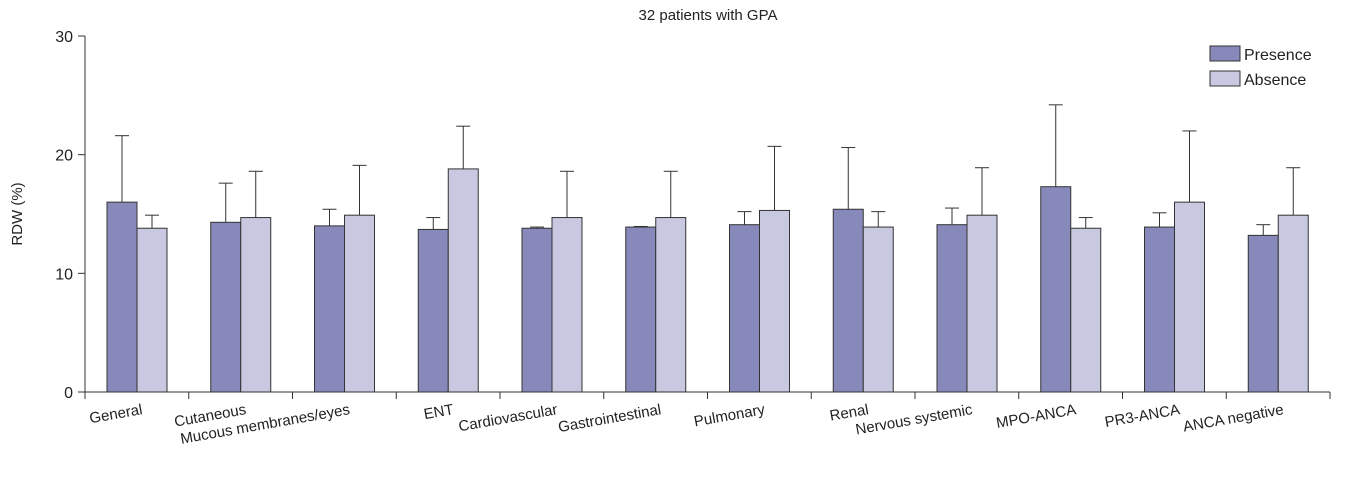 The image size is (1346, 483). What do you see at coordinates (610, 418) in the screenshot?
I see `category-label: Gastrointestinal` at bounding box center [610, 418].